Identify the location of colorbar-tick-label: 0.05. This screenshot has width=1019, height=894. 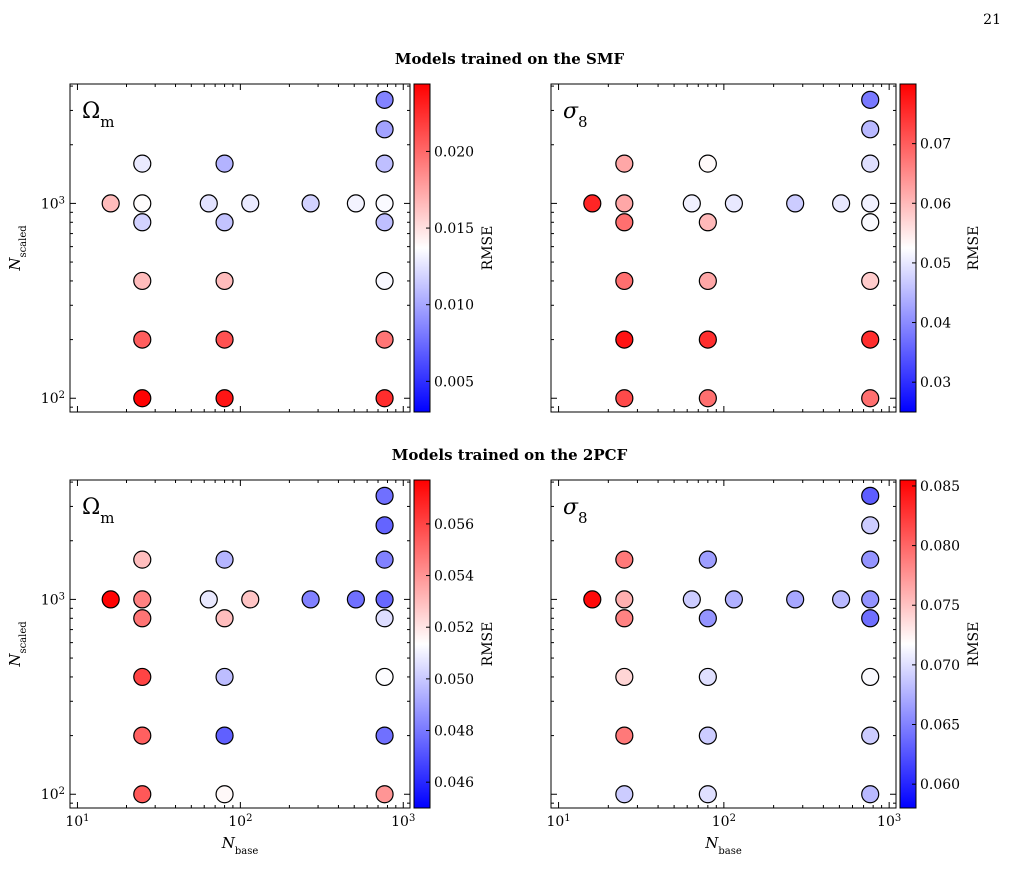
(935, 264).